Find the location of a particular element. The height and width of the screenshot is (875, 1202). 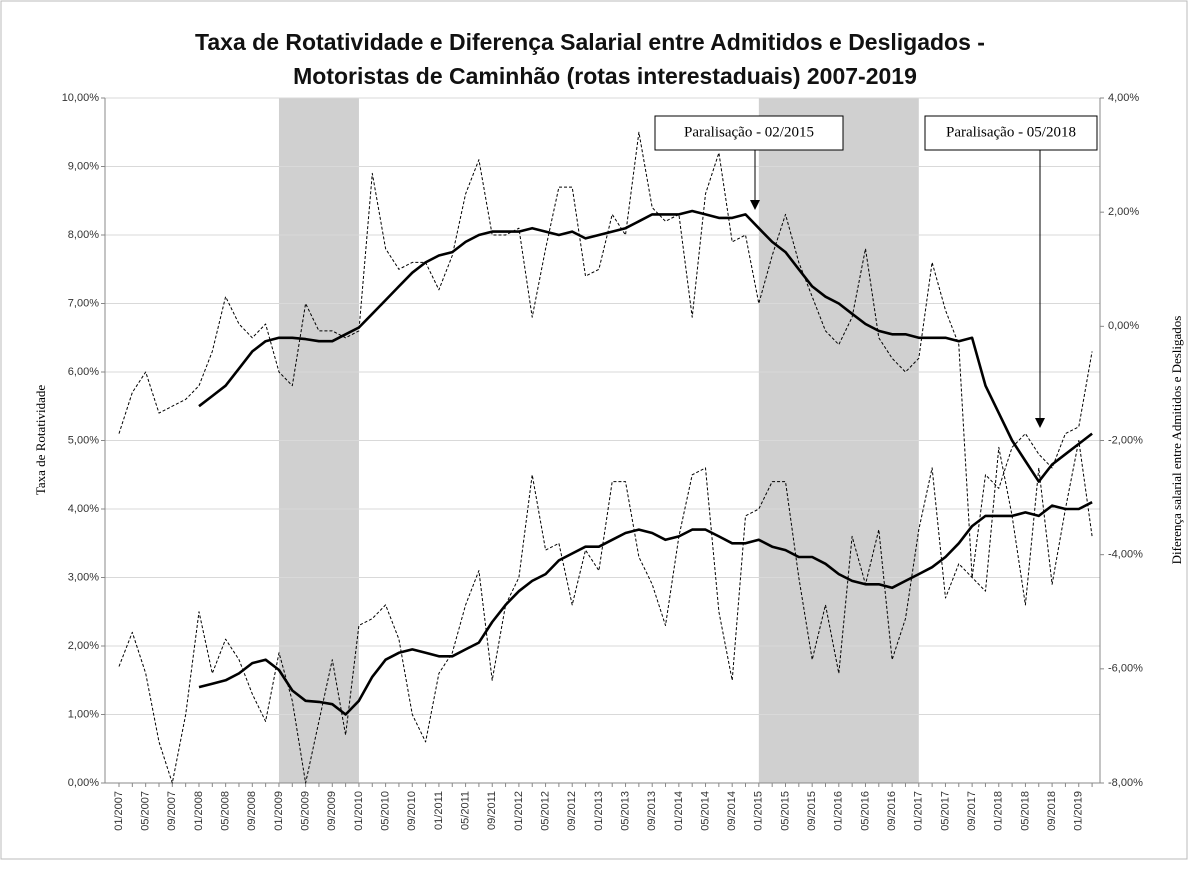

x-tick-label: 09/2018 is located at coordinates (1052, 811).